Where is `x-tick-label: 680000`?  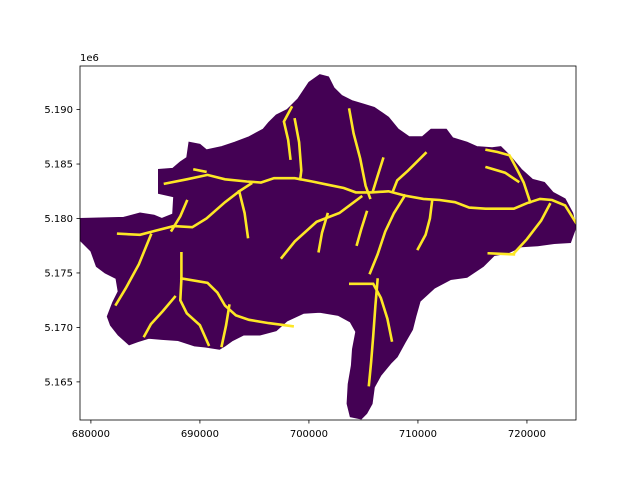 x-tick-label: 680000 is located at coordinates (91, 434).